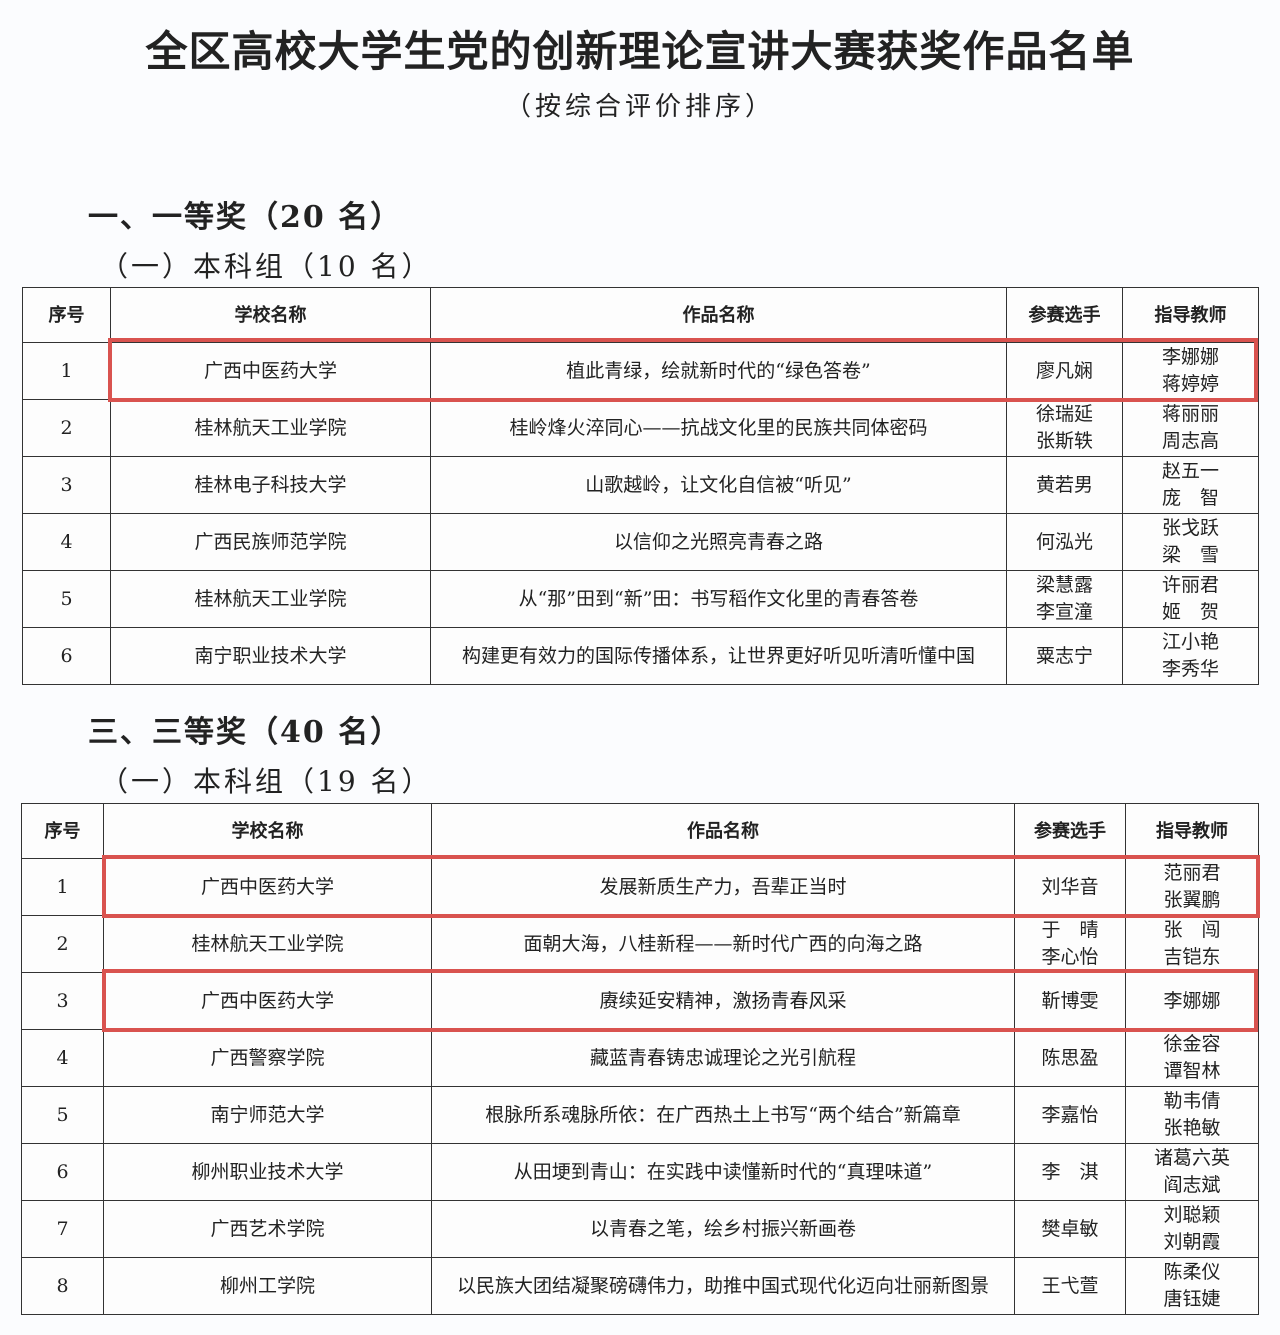  What do you see at coordinates (1070, 944) in the screenshot?
I see `contestant-cell: 于 晴 李心怡` at bounding box center [1070, 944].